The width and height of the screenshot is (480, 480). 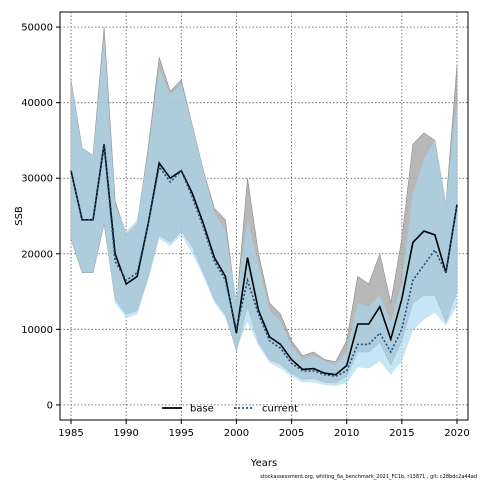 I want to click on y-tick-label: 20000, so click(x=37, y=254).